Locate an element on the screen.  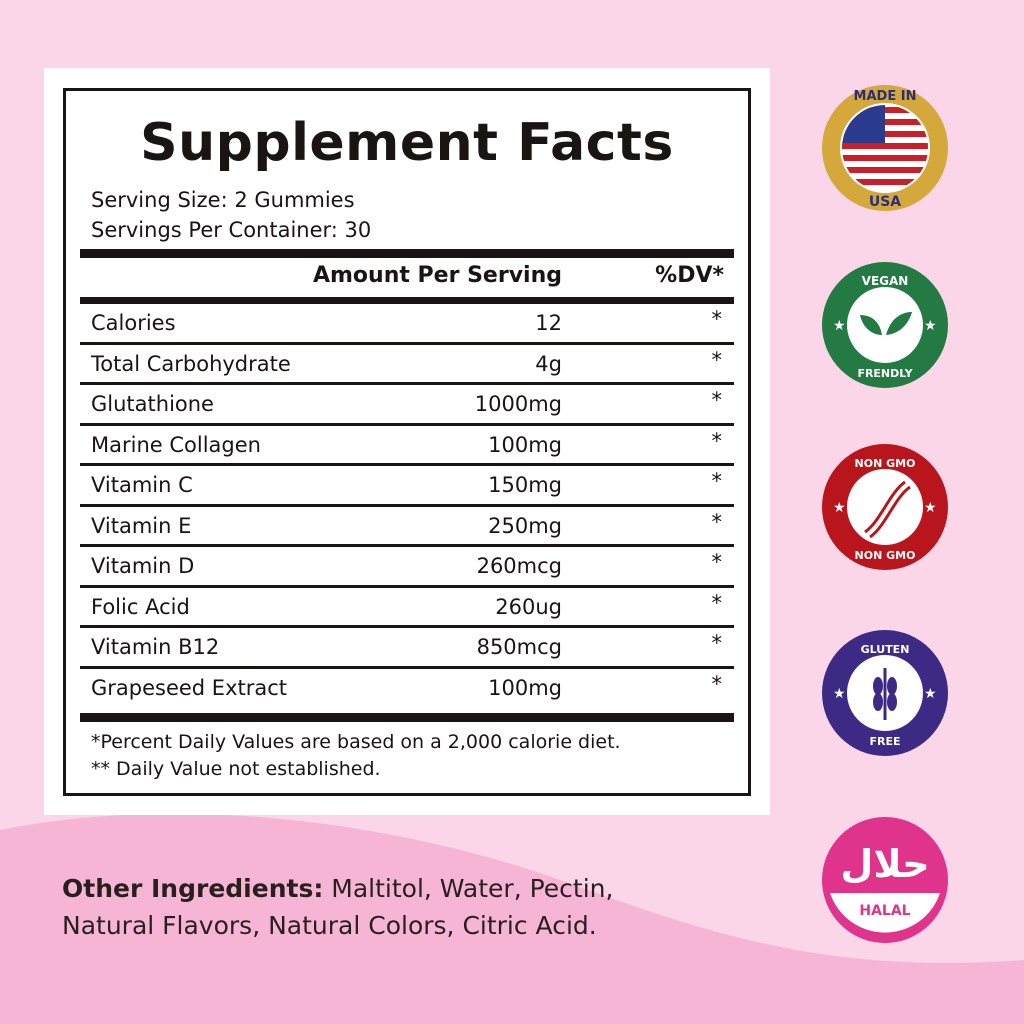
bottom-divider is located at coordinates (407, 717).